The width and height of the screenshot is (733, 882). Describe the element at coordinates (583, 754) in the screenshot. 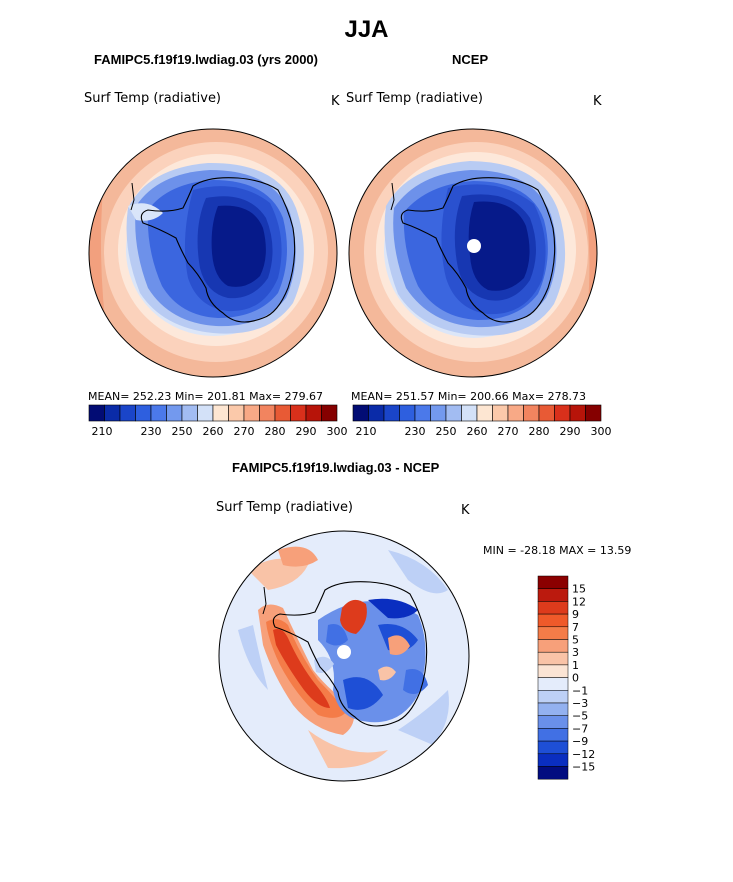

I see `colorbar-tick-label: −12` at that location.